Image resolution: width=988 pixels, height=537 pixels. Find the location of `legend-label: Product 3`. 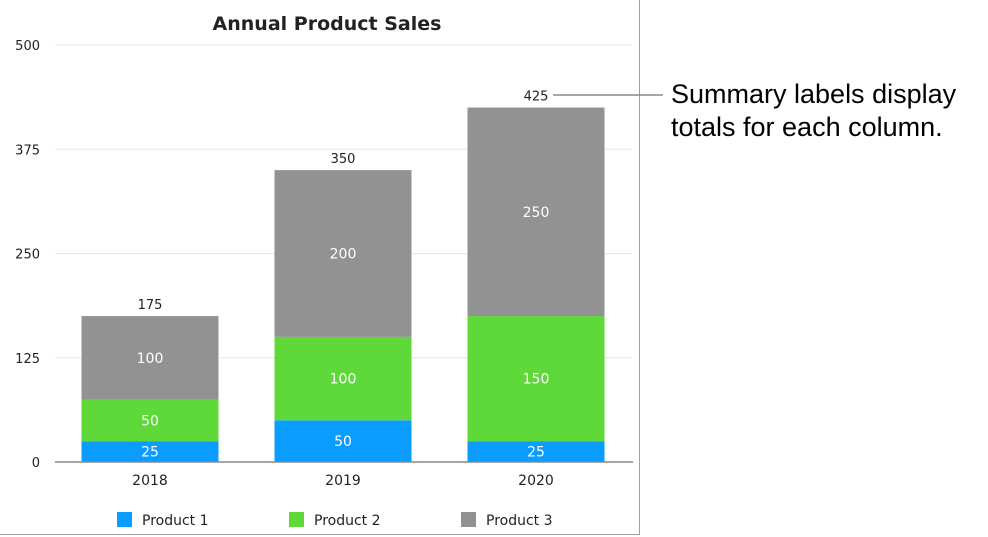

legend-label: Product 3 is located at coordinates (519, 521).